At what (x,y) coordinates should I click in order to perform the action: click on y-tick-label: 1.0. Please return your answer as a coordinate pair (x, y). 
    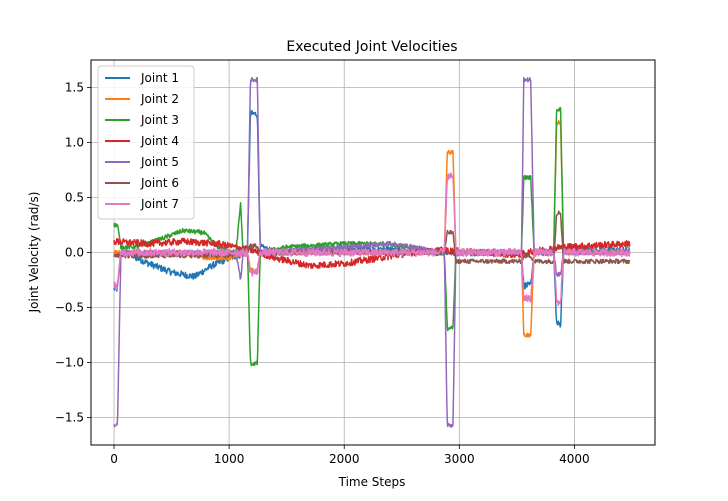
    Looking at the image, I should click on (74, 143).